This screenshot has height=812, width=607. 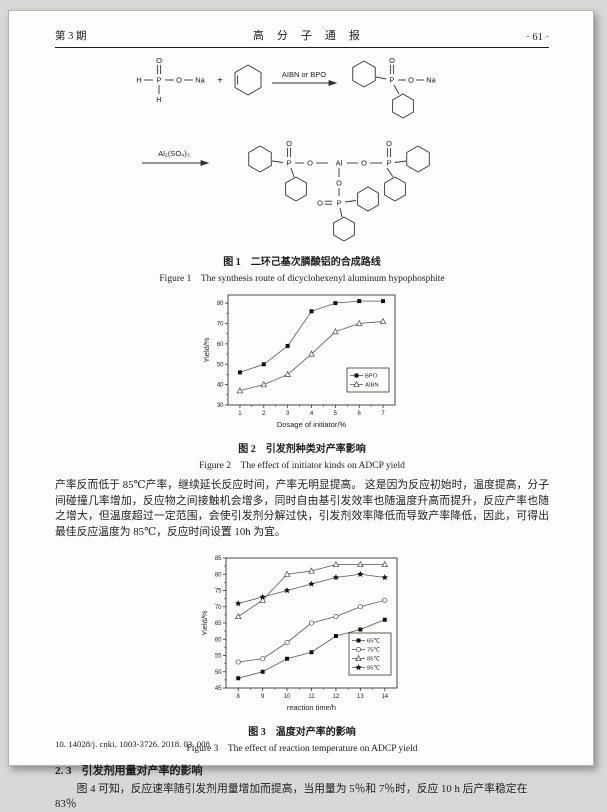 What do you see at coordinates (371, 377) in the screenshot?
I see `svg-text: BPO` at bounding box center [371, 377].